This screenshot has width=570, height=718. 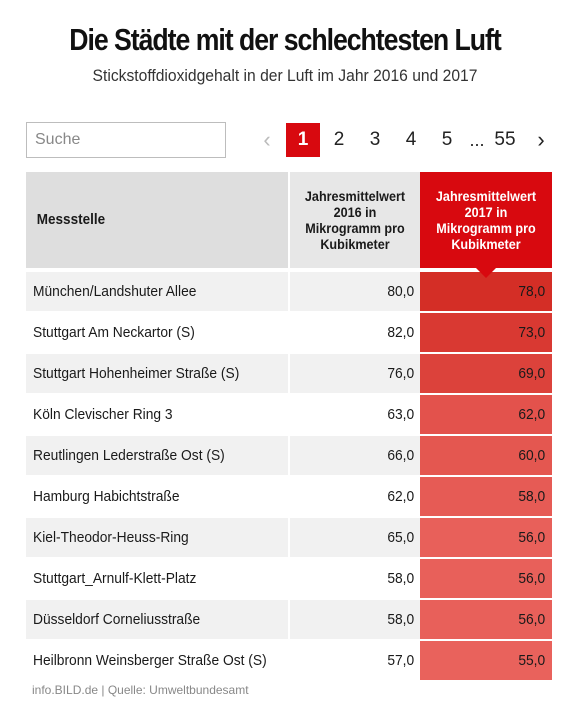 I want to click on cell-station-text: München/Landshuter Allee, so click(x=115, y=291).